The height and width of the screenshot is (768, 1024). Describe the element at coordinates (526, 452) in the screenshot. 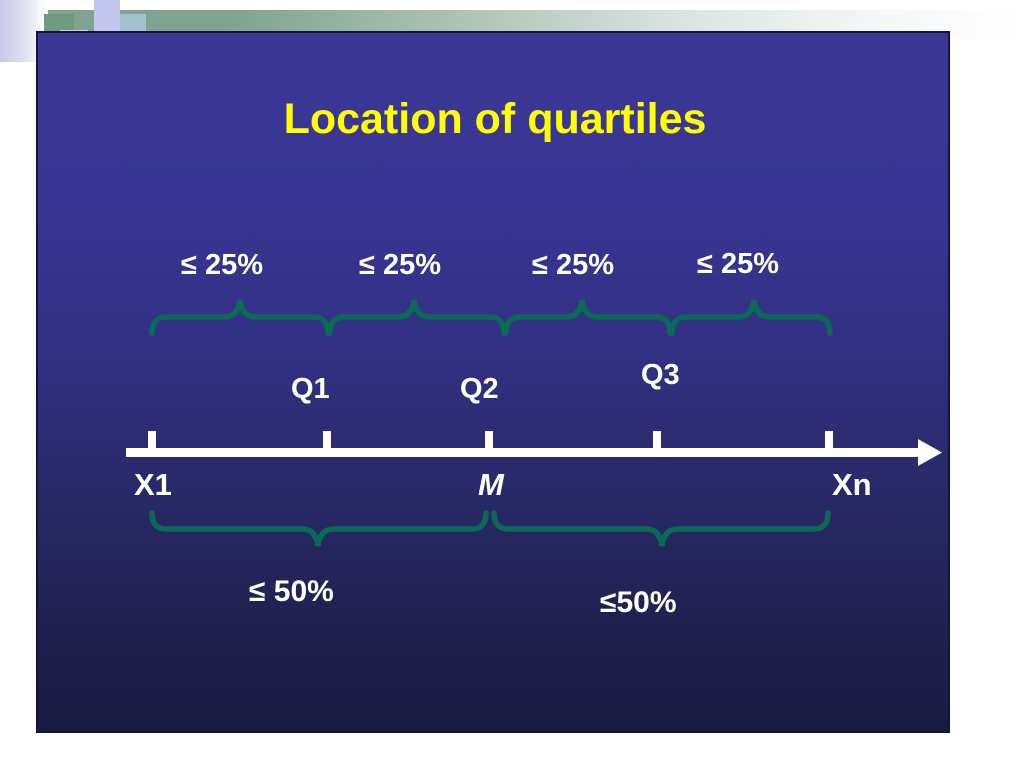

I see `axis-line` at that location.